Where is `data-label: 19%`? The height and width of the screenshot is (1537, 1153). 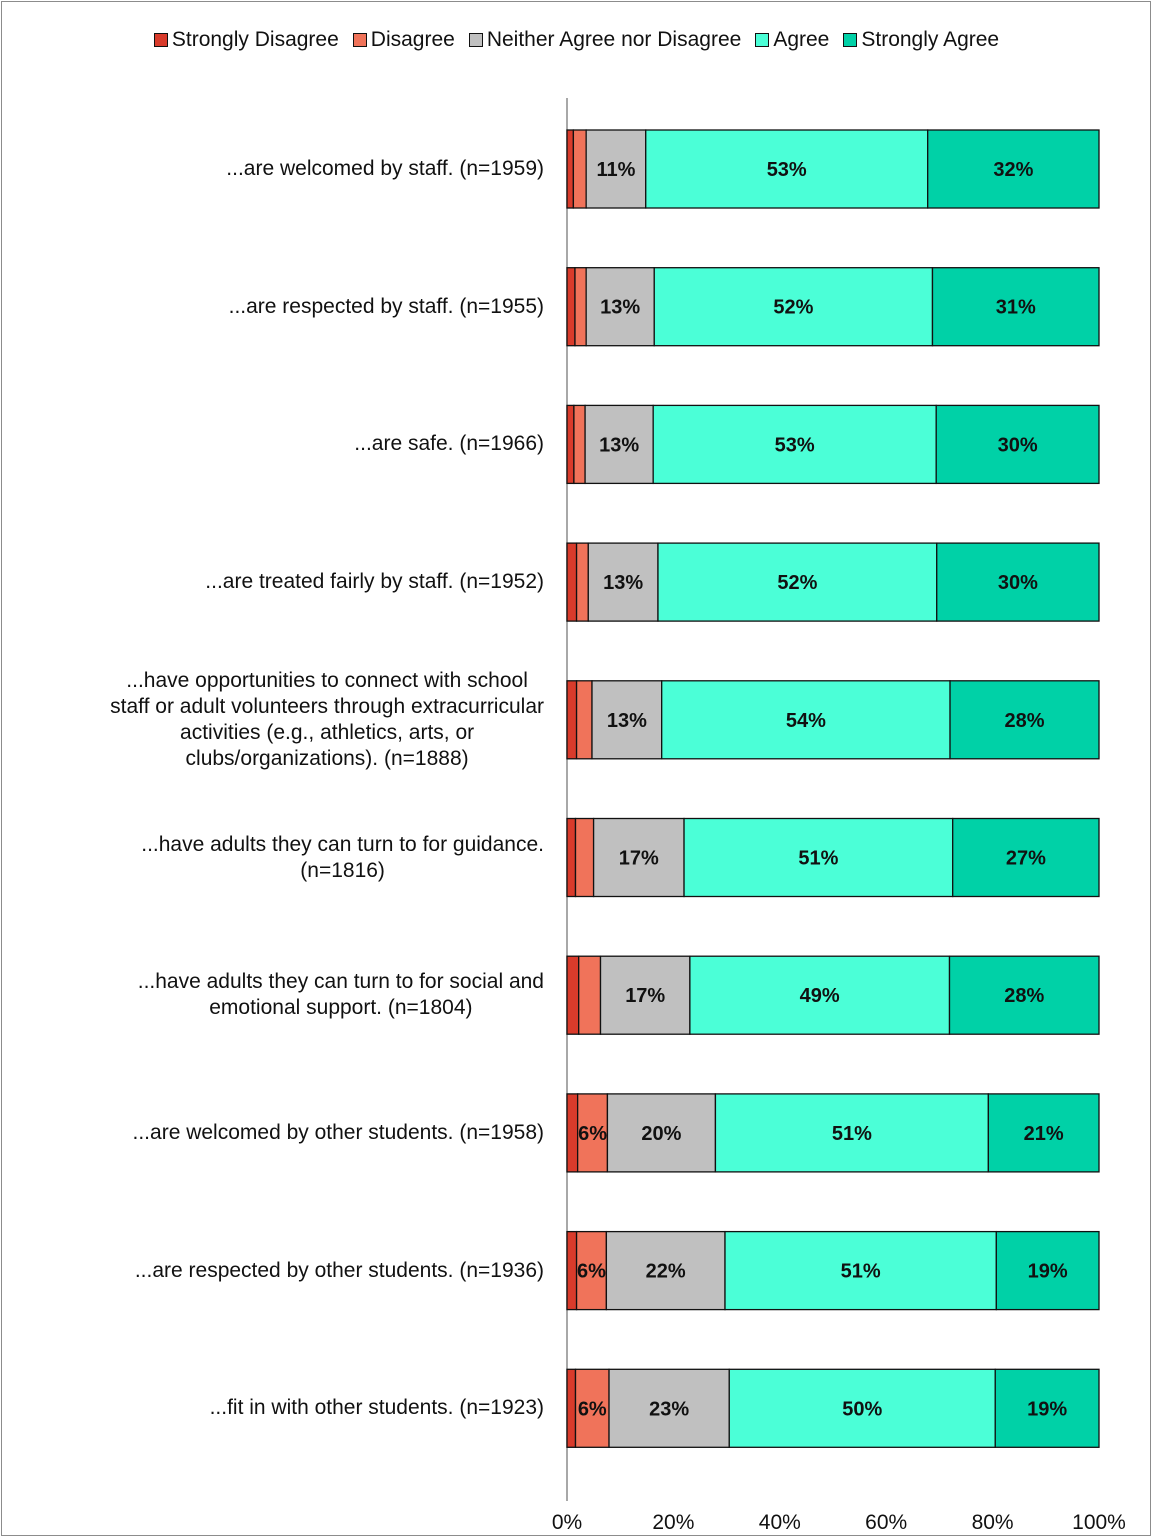 data-label: 19% is located at coordinates (1047, 1409).